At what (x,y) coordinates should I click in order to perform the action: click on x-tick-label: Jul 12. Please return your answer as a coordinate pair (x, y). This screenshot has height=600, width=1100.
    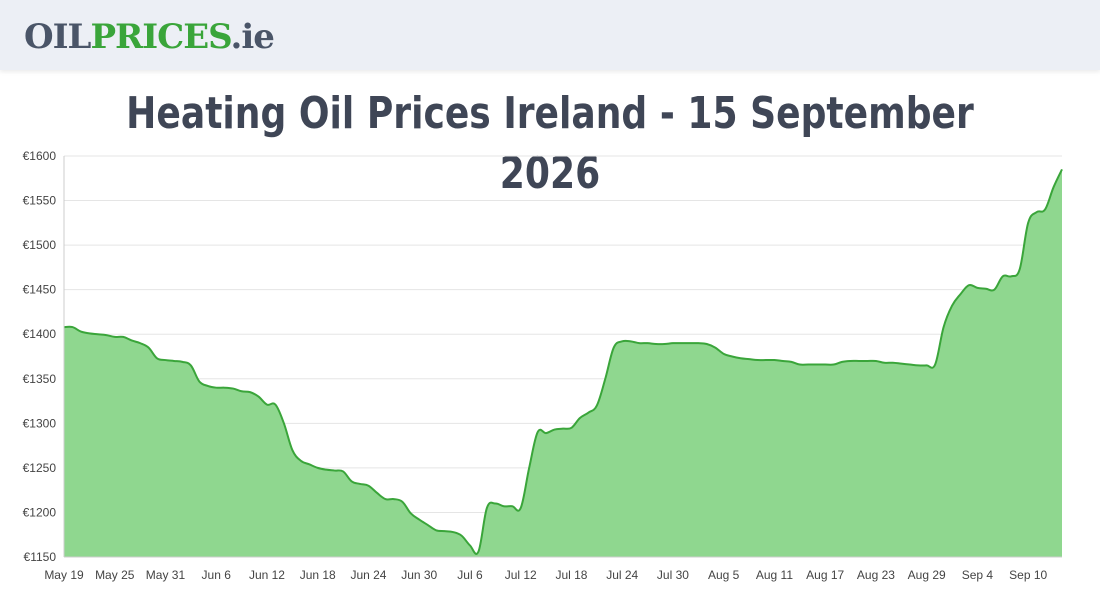
    Looking at the image, I should click on (521, 575).